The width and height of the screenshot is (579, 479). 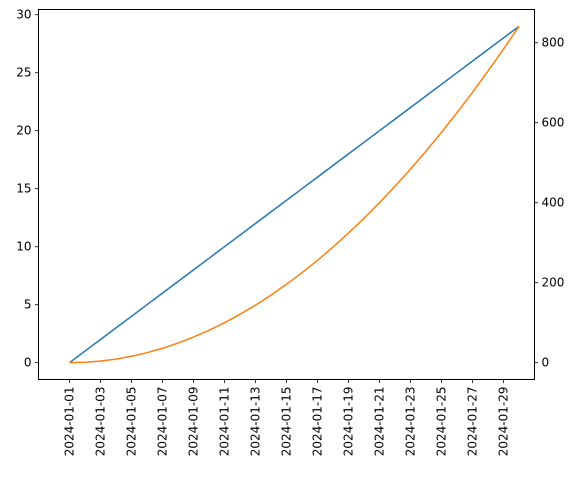 I want to click on y2-tick-label: 200, so click(x=553, y=283).